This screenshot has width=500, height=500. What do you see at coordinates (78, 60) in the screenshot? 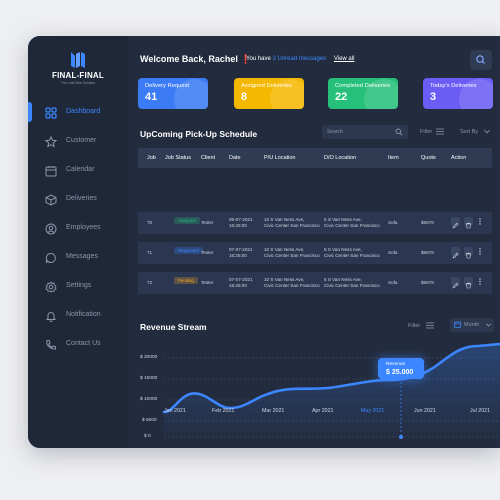
I see `logo-mark-icon` at bounding box center [78, 60].